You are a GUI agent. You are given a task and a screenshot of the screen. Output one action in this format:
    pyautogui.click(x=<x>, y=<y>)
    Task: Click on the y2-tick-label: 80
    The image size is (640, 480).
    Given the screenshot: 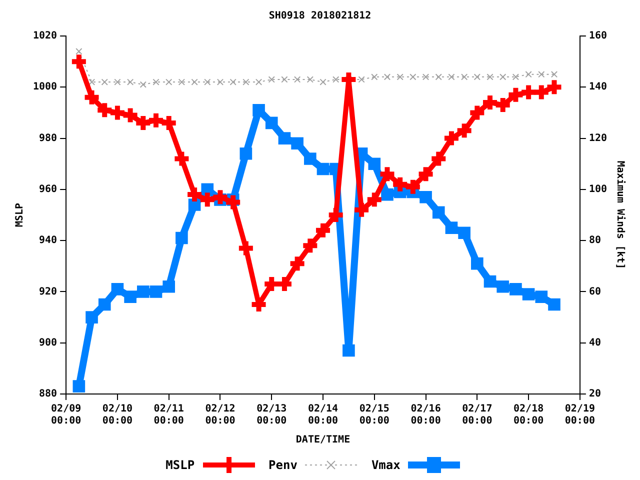 What is the action you would take?
    pyautogui.click(x=594, y=240)
    